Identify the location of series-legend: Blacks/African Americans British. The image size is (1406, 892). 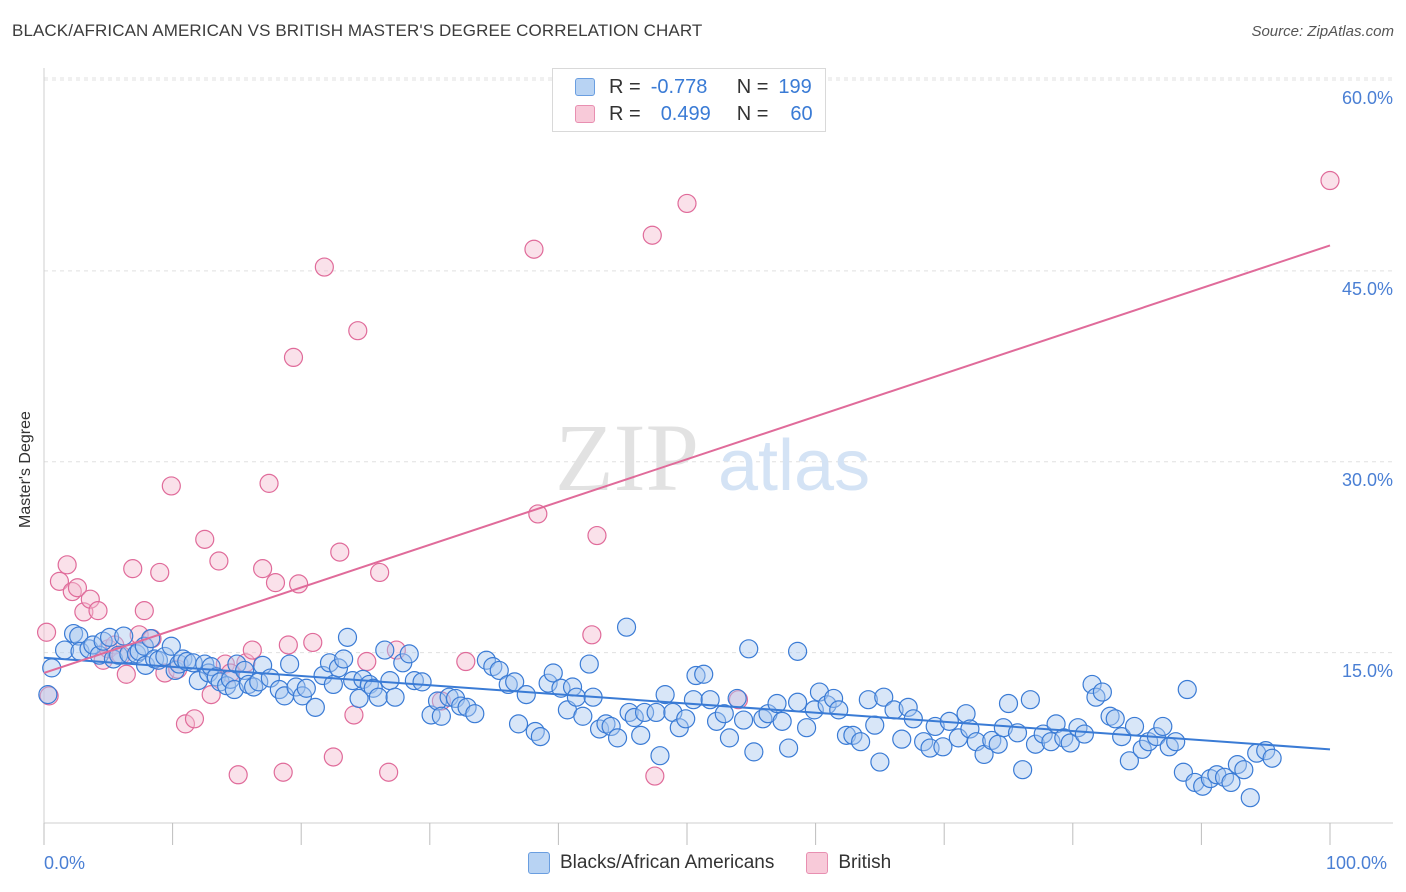
(725, 863).